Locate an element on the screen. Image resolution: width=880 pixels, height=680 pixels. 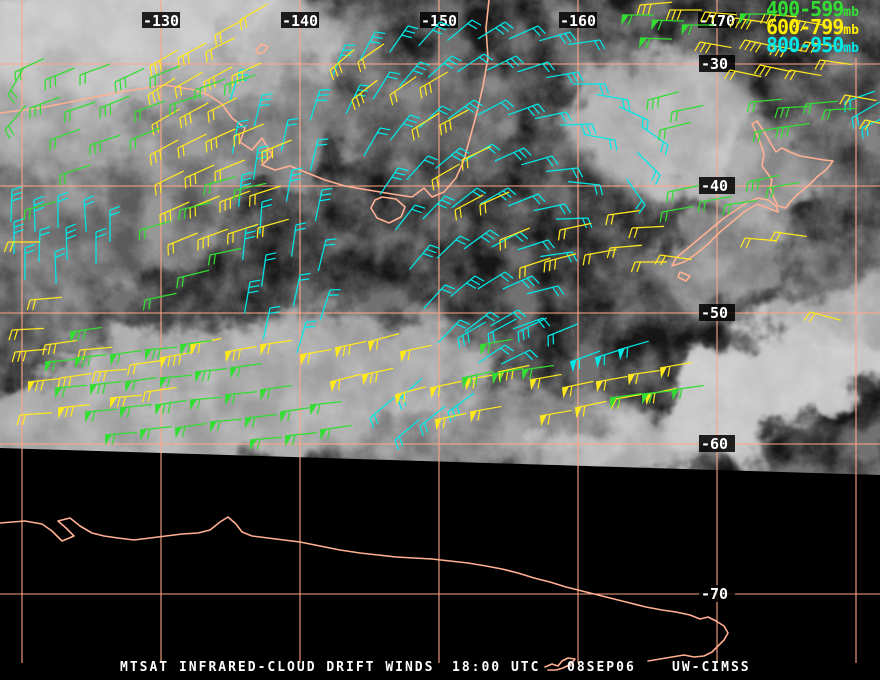
caption-date: 08SEP06 is located at coordinates (601, 667).